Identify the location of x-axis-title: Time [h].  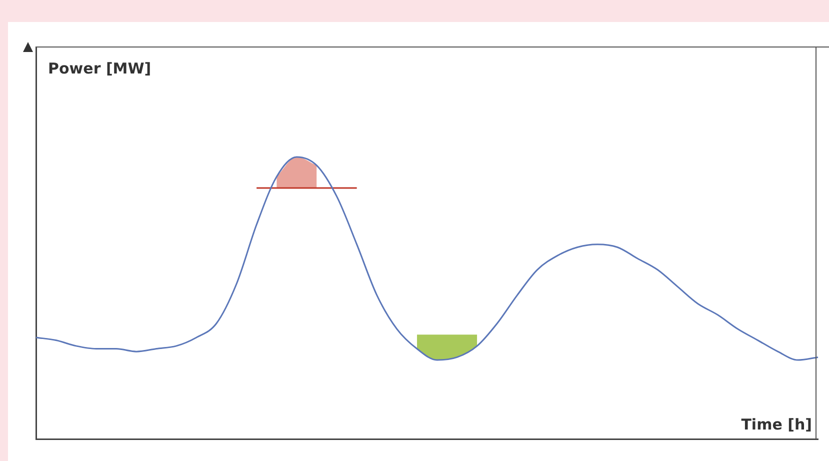
(776, 424).